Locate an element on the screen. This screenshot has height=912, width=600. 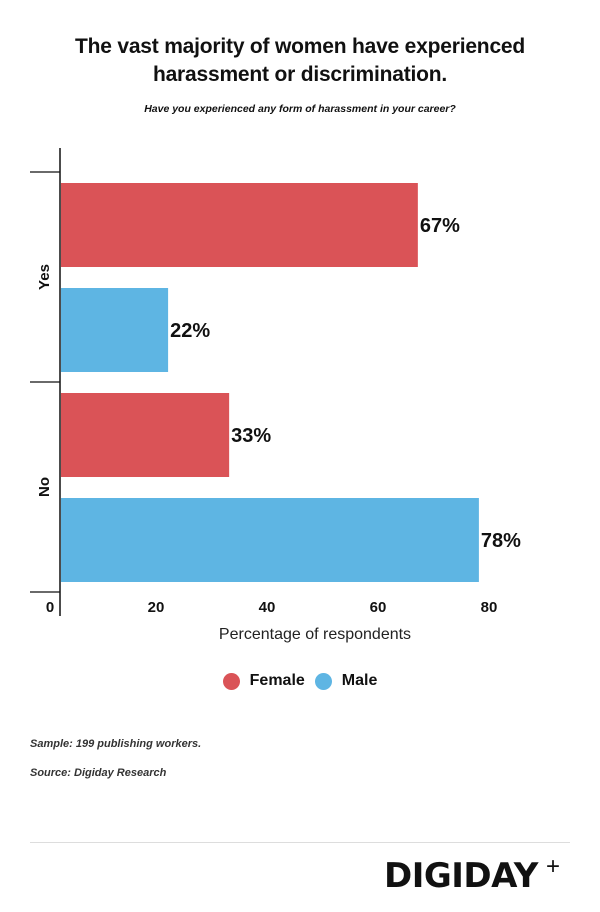
legend-item-male: Male is located at coordinates (346, 681).